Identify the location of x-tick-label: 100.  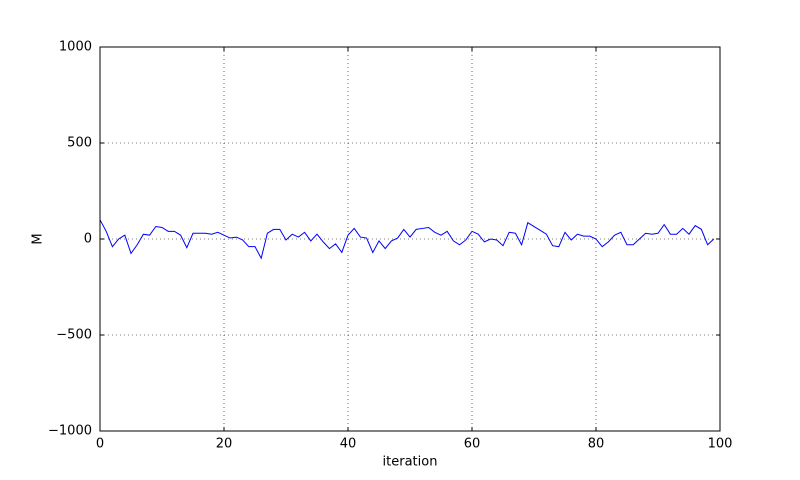
(720, 444).